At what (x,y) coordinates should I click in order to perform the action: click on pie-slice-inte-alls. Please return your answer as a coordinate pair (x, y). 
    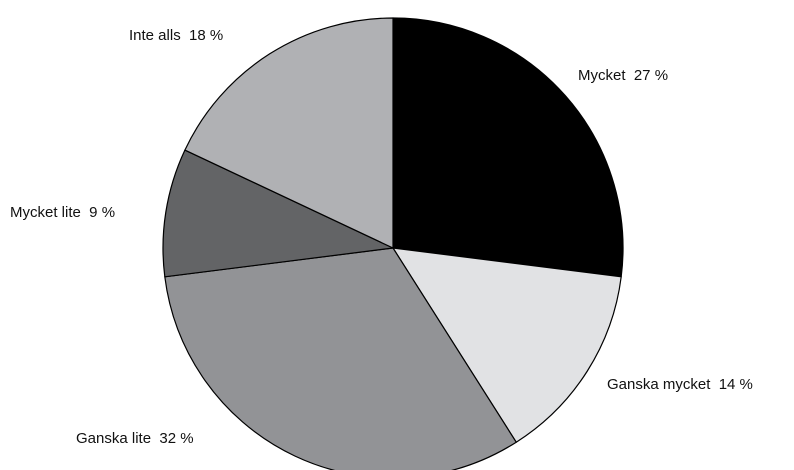
    Looking at the image, I should click on (289, 133).